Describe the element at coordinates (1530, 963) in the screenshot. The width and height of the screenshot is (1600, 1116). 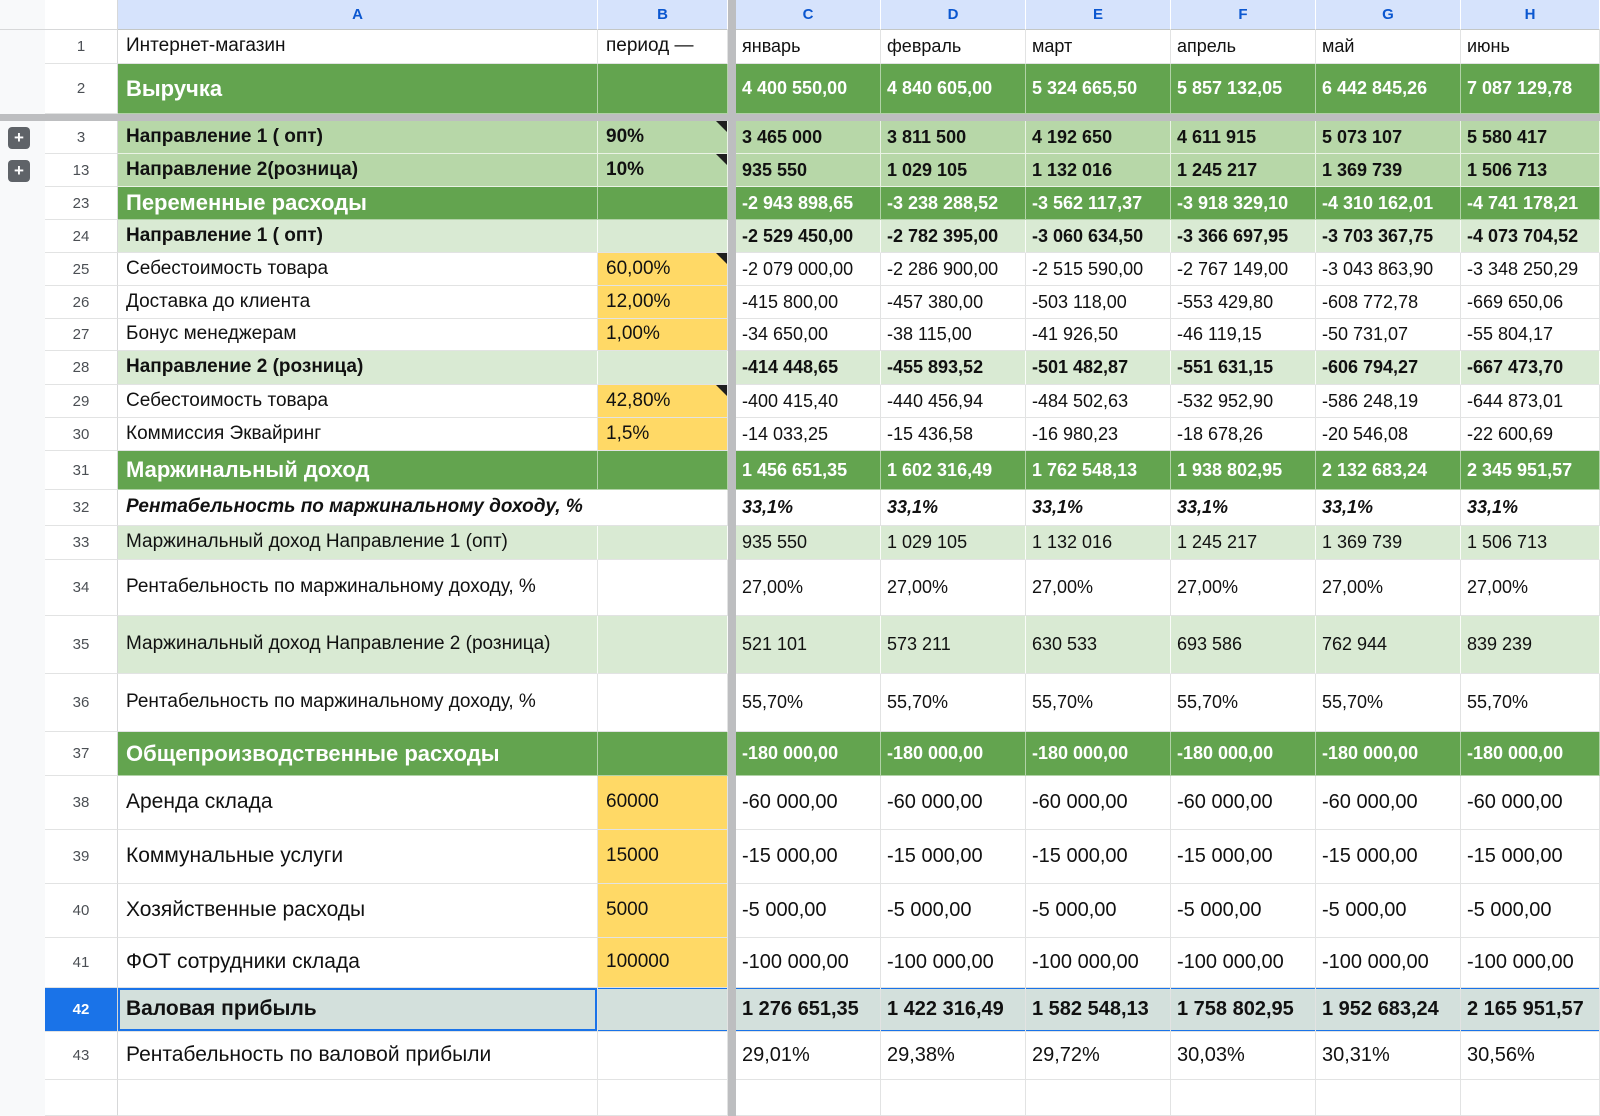
I see `cell-H41: -100 000,00` at that location.